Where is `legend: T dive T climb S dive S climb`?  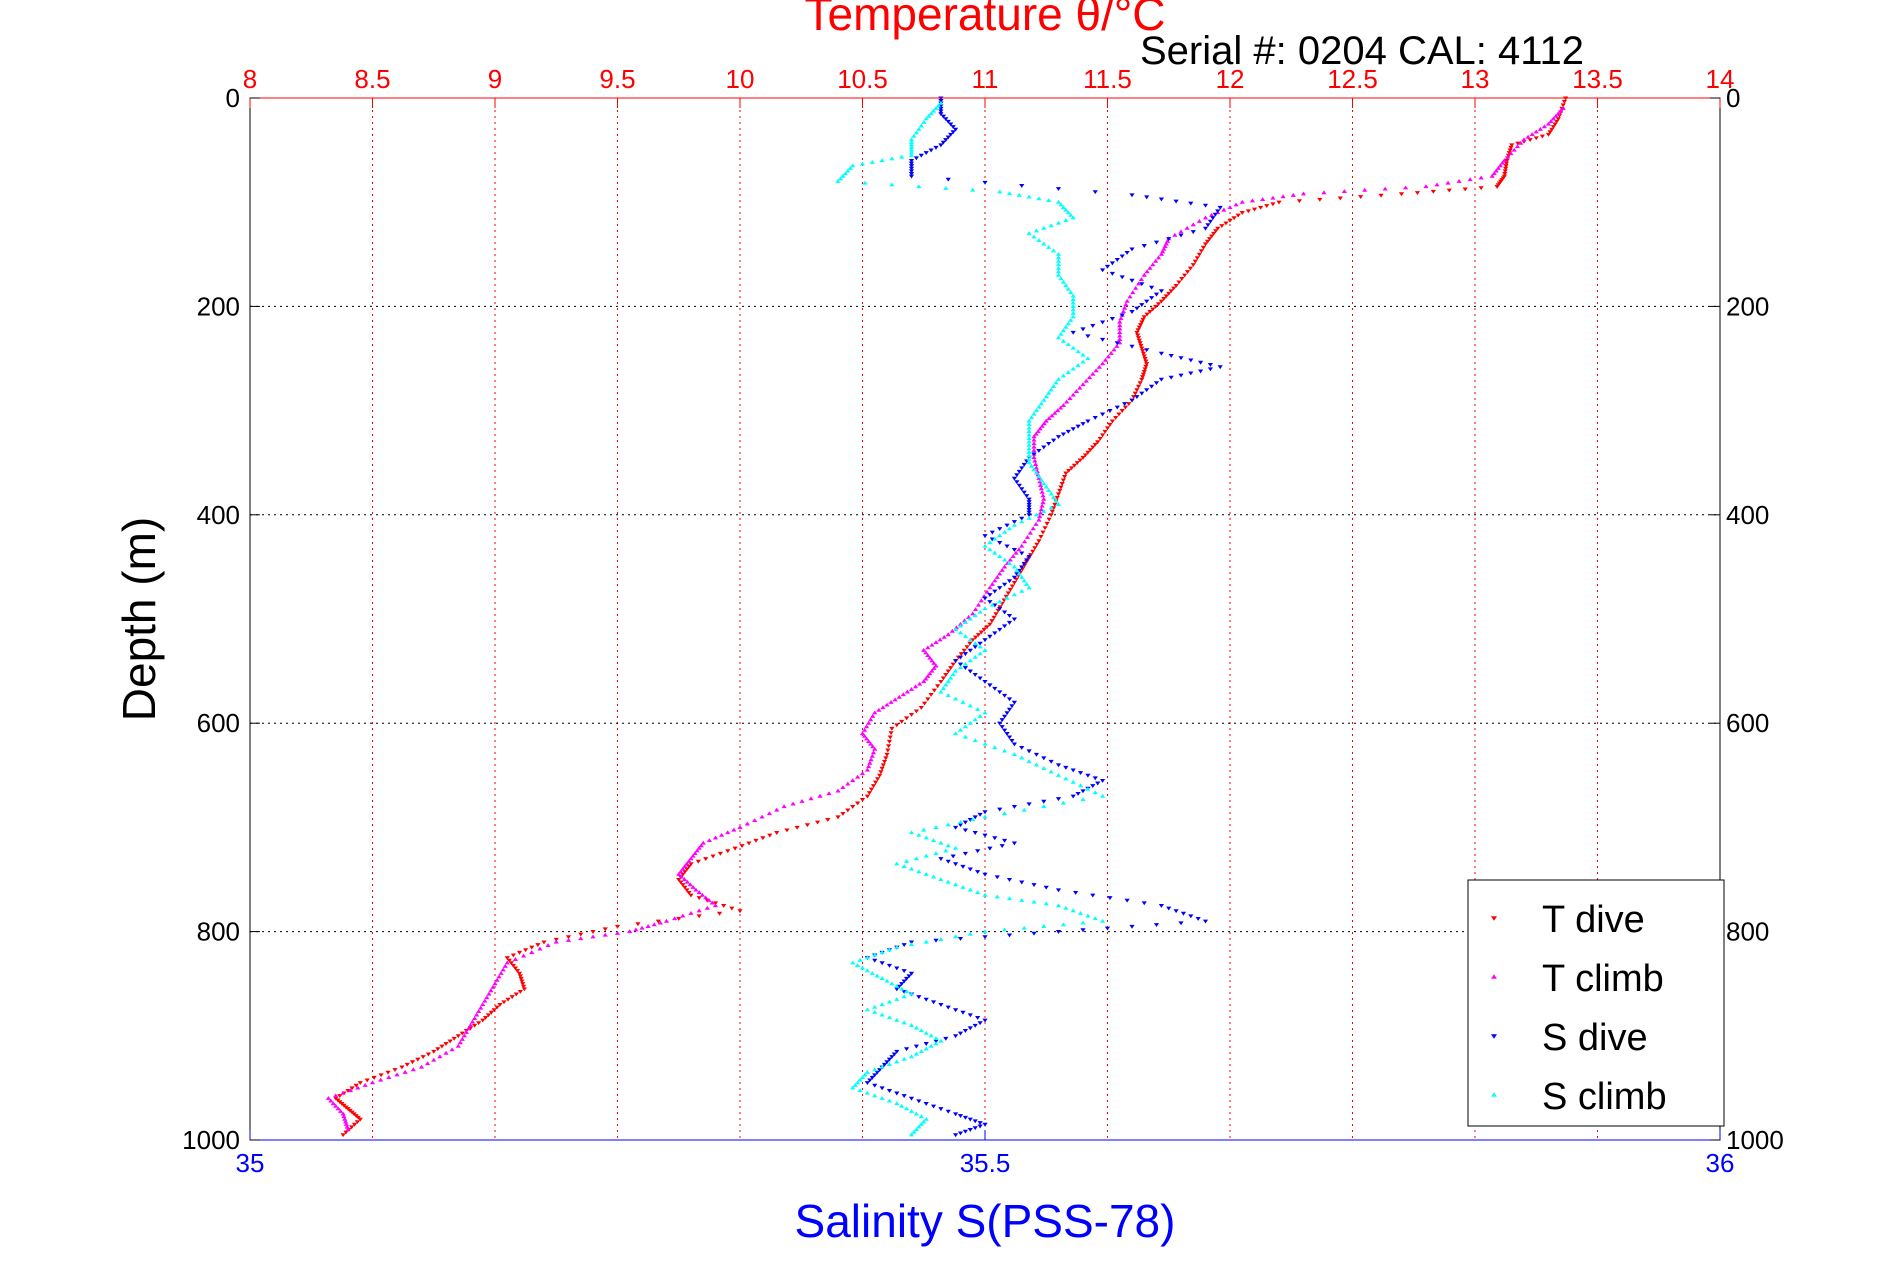
legend: T dive T climb S dive S climb is located at coordinates (1596, 1003).